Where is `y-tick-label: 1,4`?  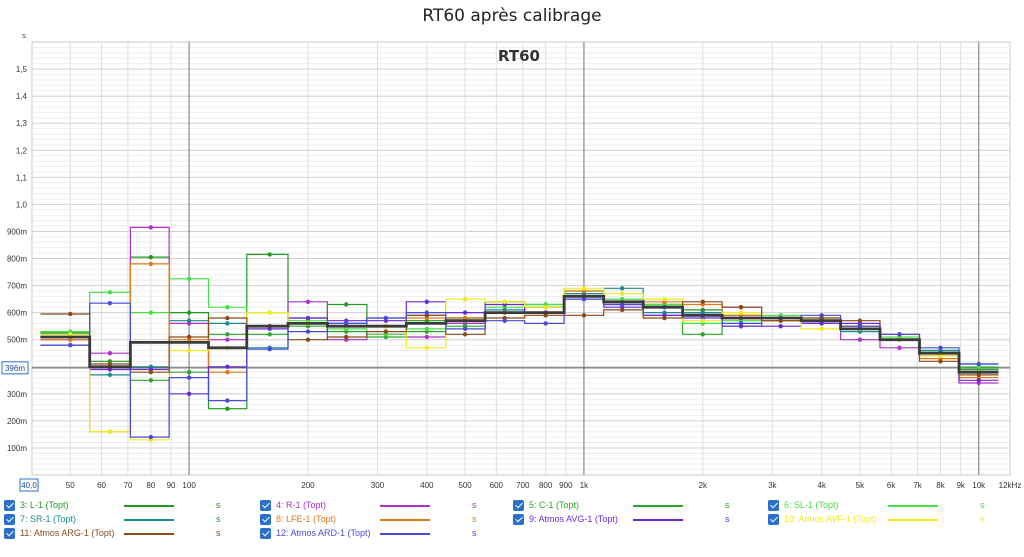
y-tick-label: 1,4 is located at coordinates (22, 96).